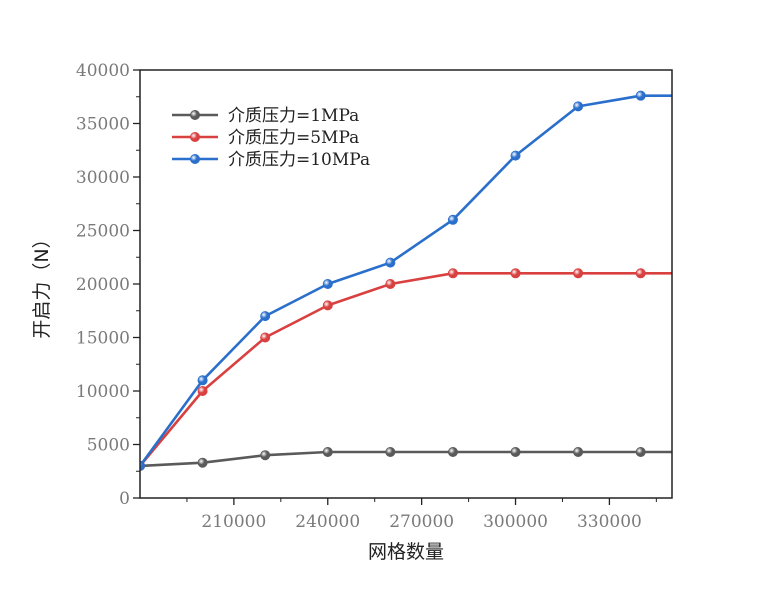 Image resolution: width=783 pixels, height=600 pixels. Describe the element at coordinates (103, 178) in the screenshot. I see `y-tick-label: 30000` at that location.